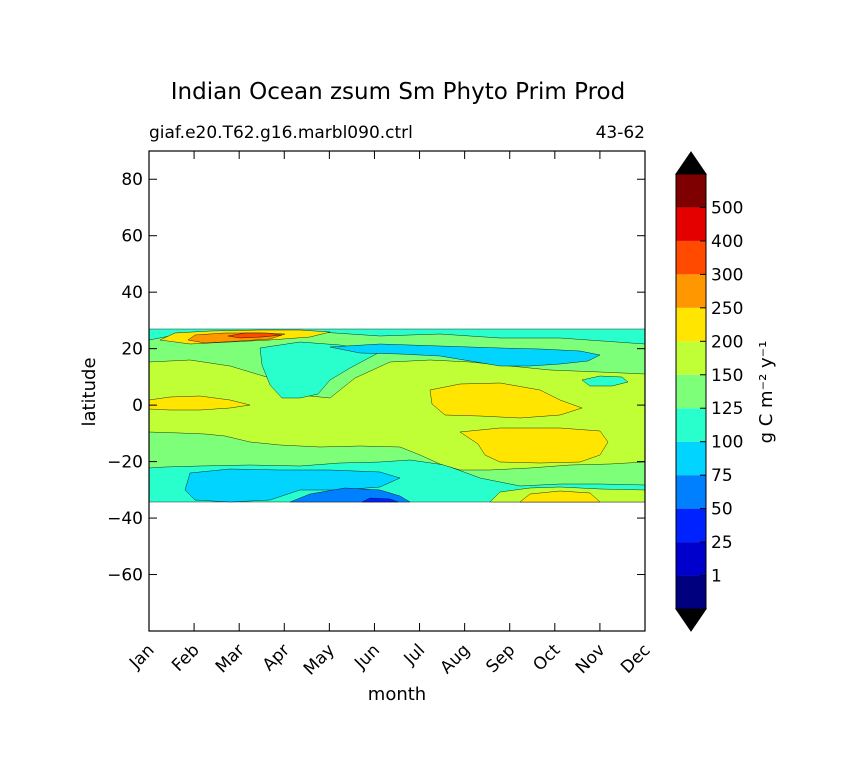 The image size is (858, 783). I want to click on colorbar-tick-label: 150, so click(727, 376).